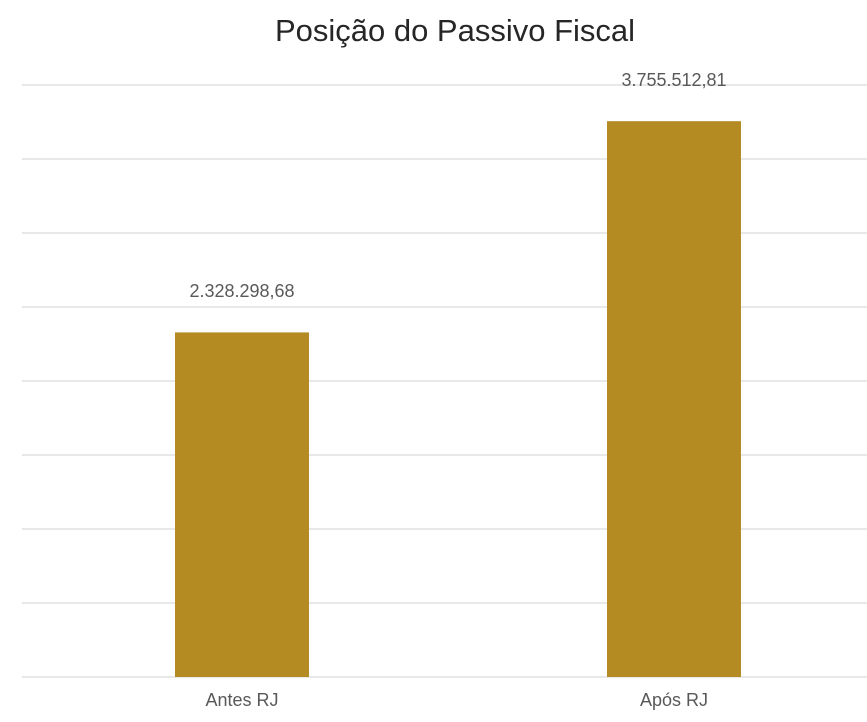 The width and height of the screenshot is (867, 722). What do you see at coordinates (673, 80) in the screenshot?
I see `value-label: 3.755.512,81` at bounding box center [673, 80].